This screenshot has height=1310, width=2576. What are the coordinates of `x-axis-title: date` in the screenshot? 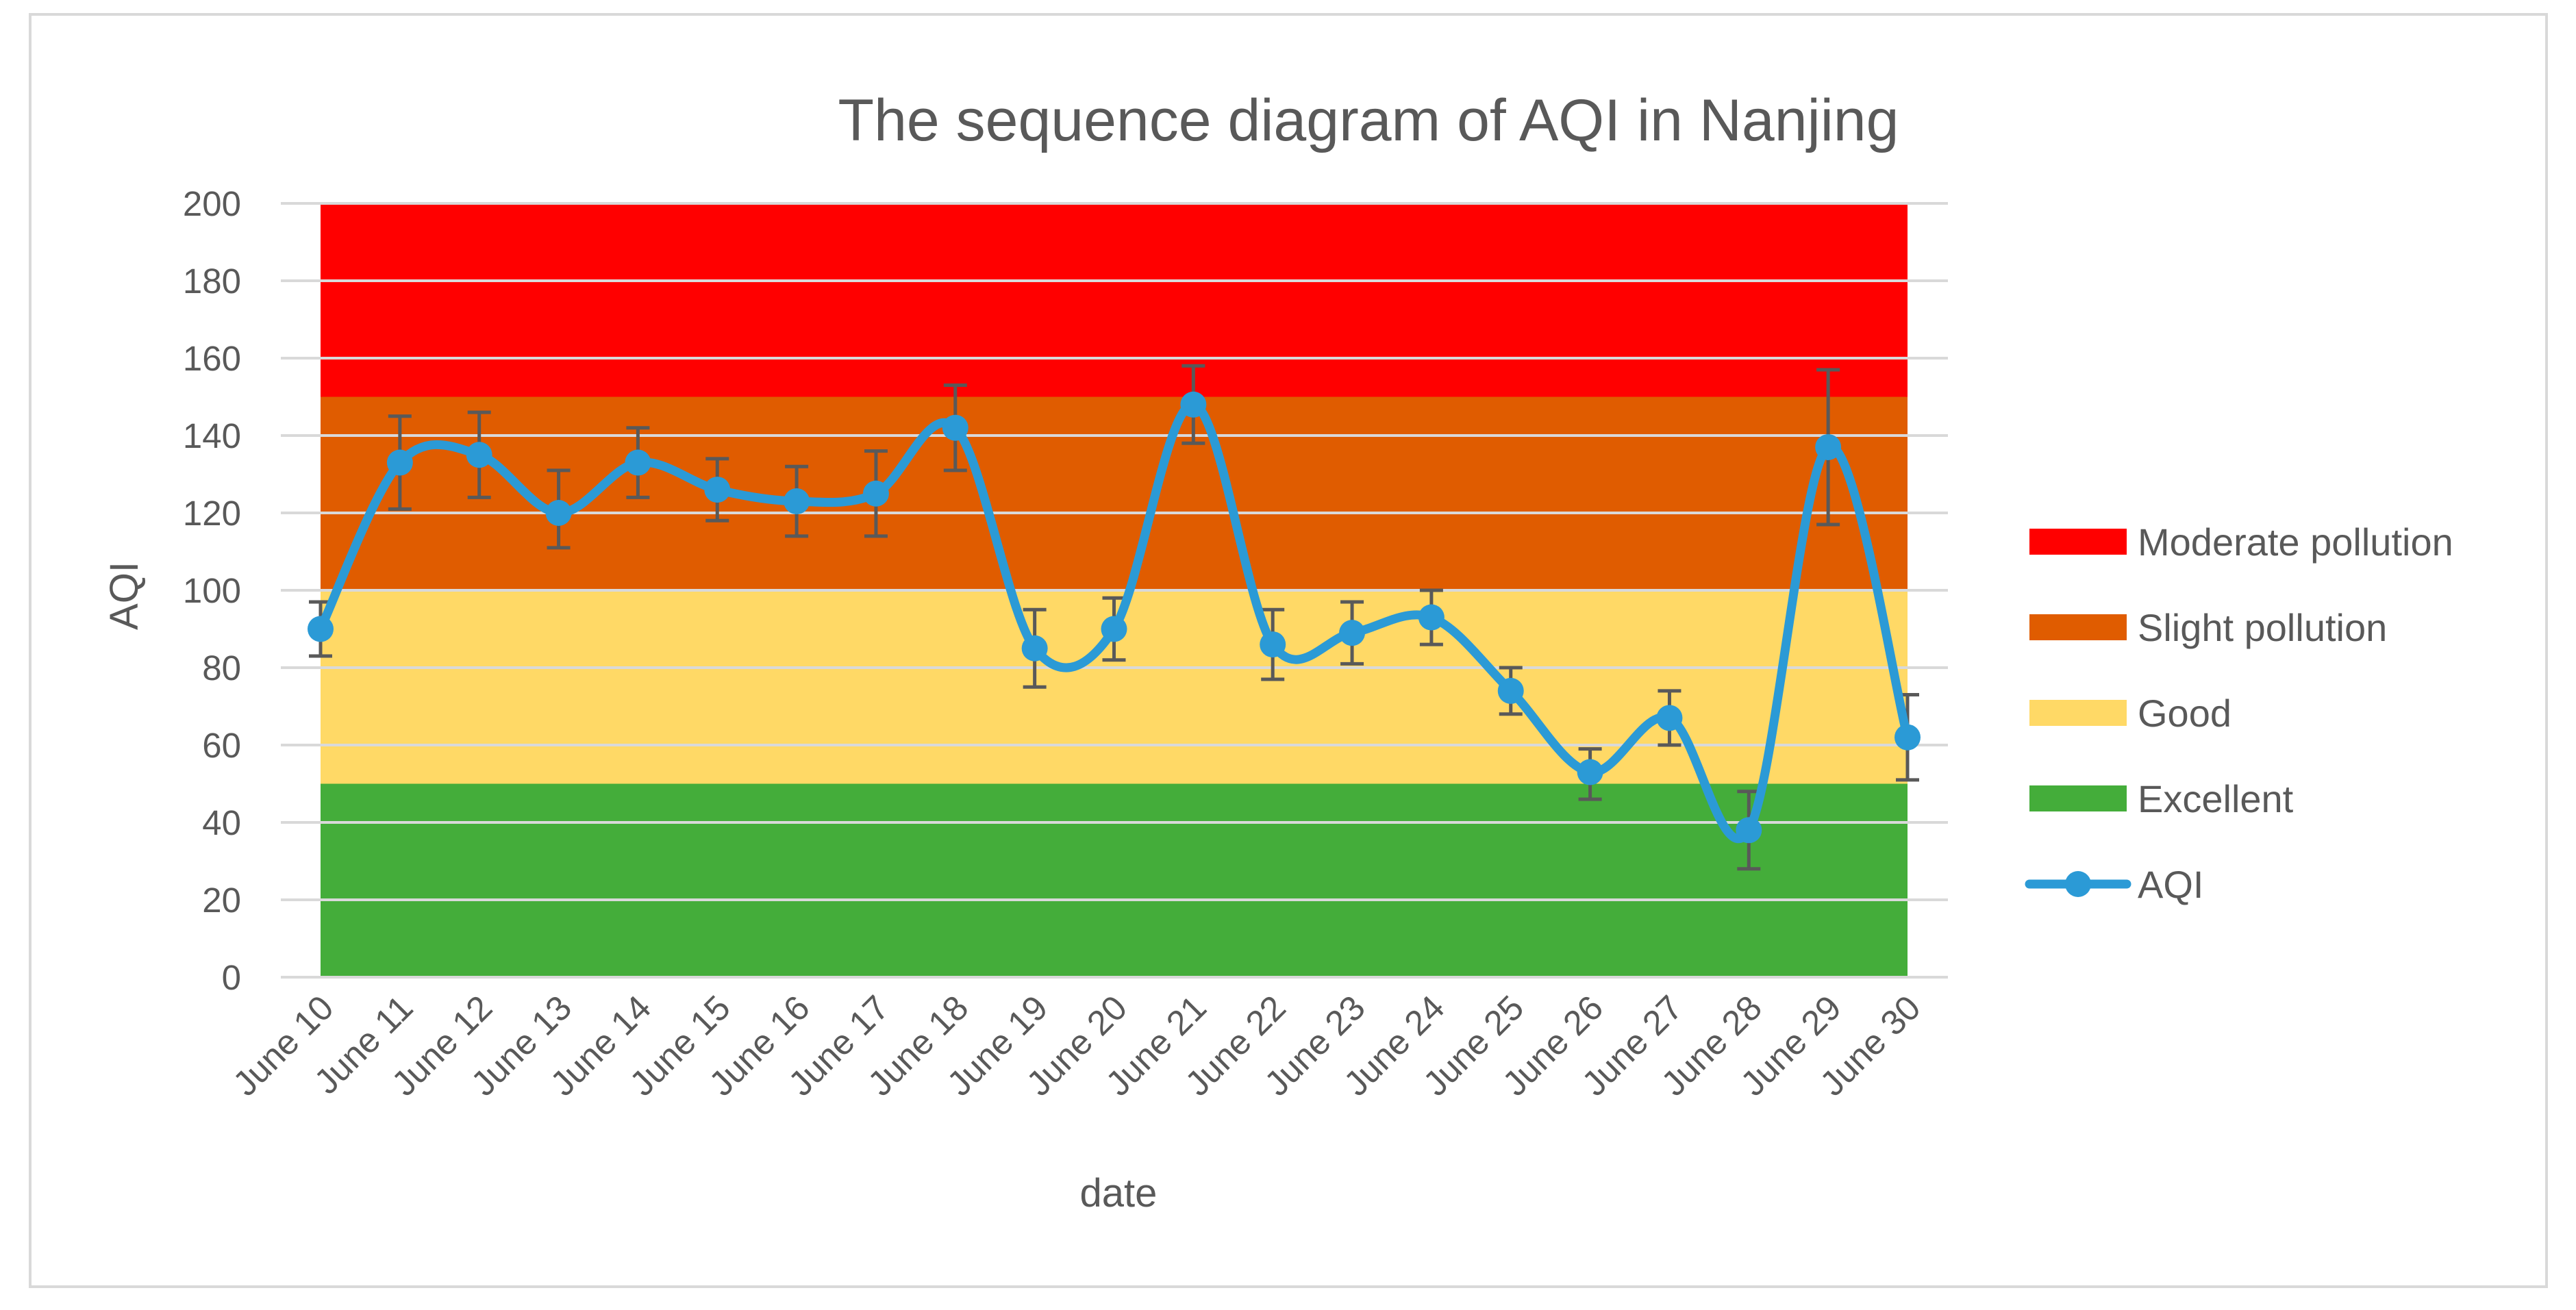 It's located at (1119, 1193).